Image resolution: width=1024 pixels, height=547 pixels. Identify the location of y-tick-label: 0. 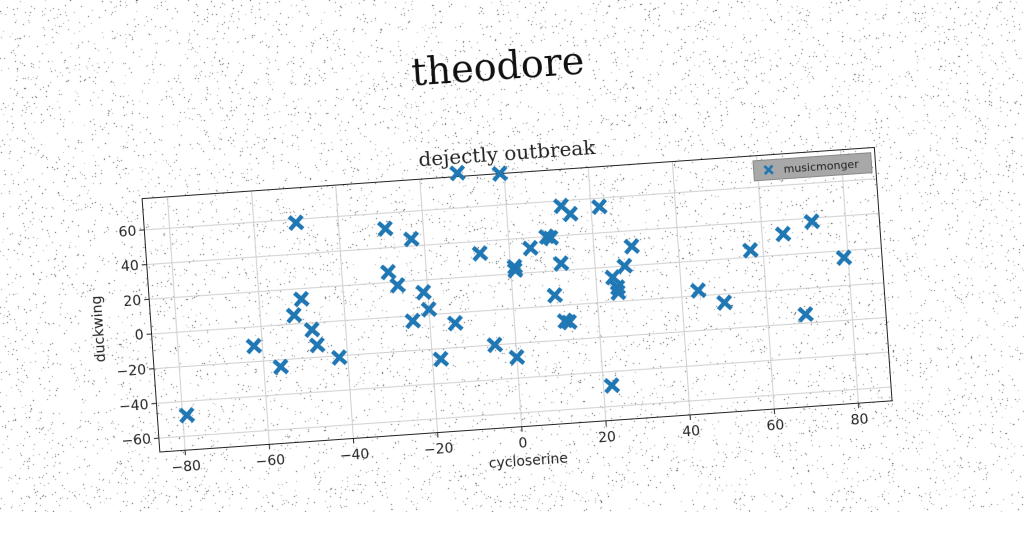
(139, 336).